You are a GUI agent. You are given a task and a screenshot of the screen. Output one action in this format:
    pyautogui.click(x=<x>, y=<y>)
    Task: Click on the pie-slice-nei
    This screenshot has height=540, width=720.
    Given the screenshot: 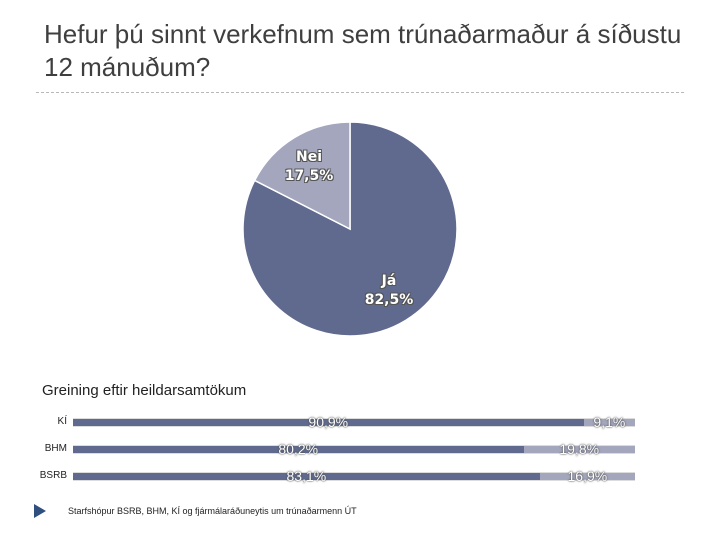 What is the action you would take?
    pyautogui.click(x=302, y=176)
    